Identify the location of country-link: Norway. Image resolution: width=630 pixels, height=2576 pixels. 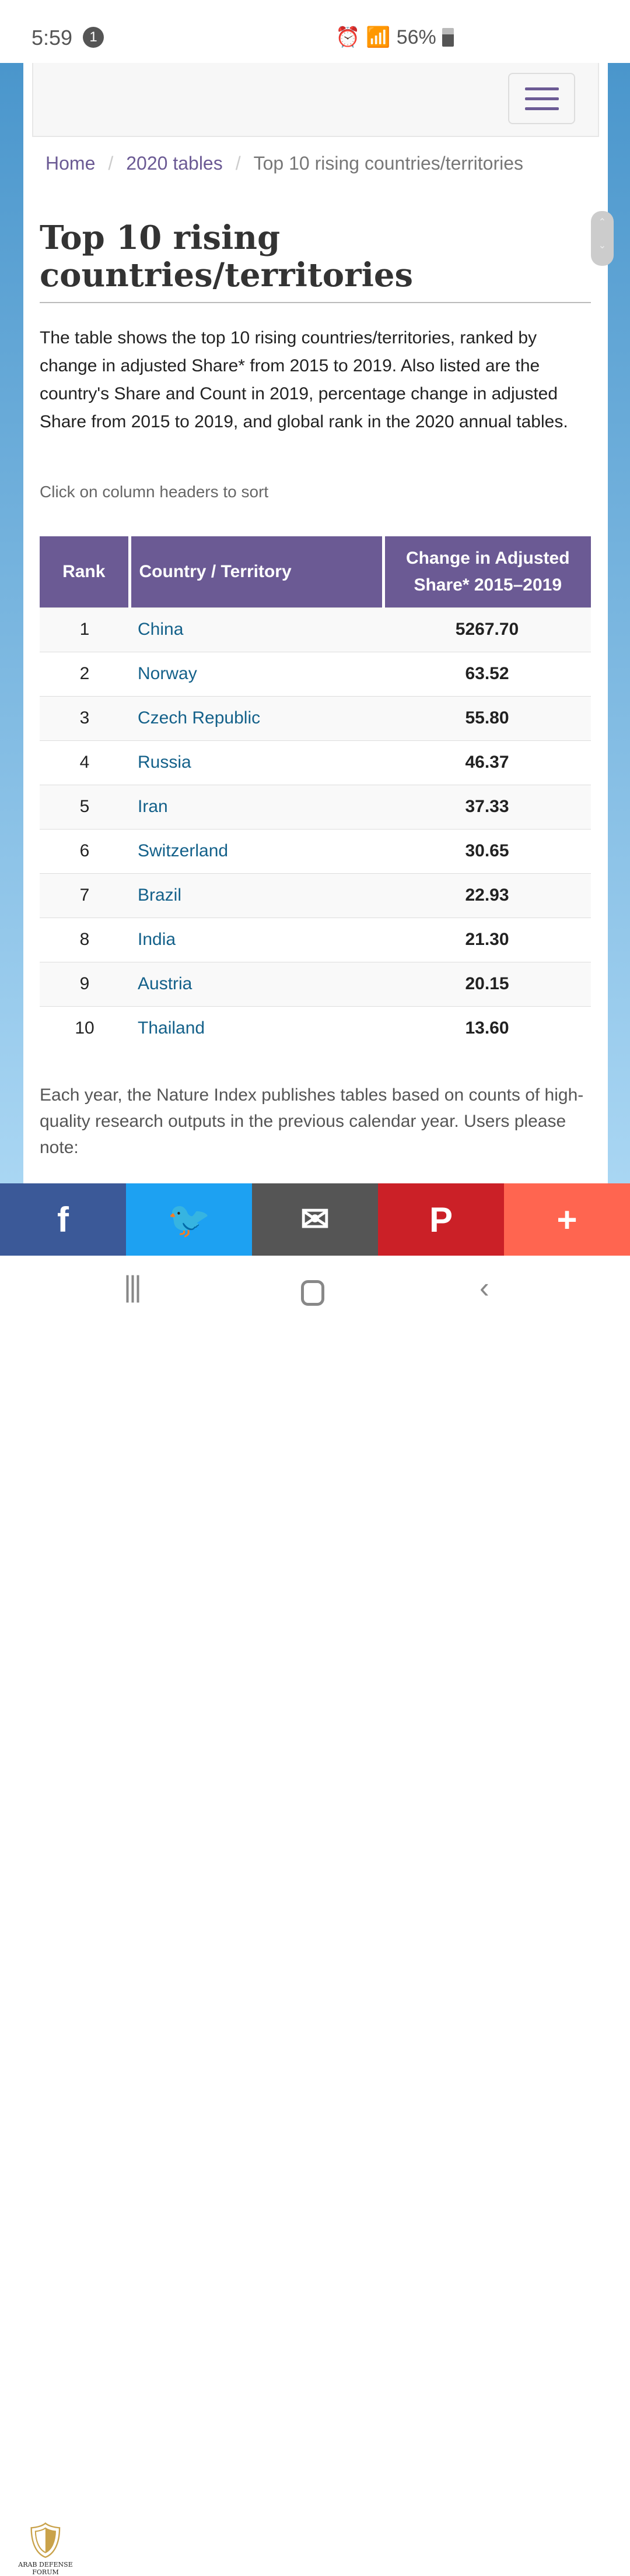
(256, 673).